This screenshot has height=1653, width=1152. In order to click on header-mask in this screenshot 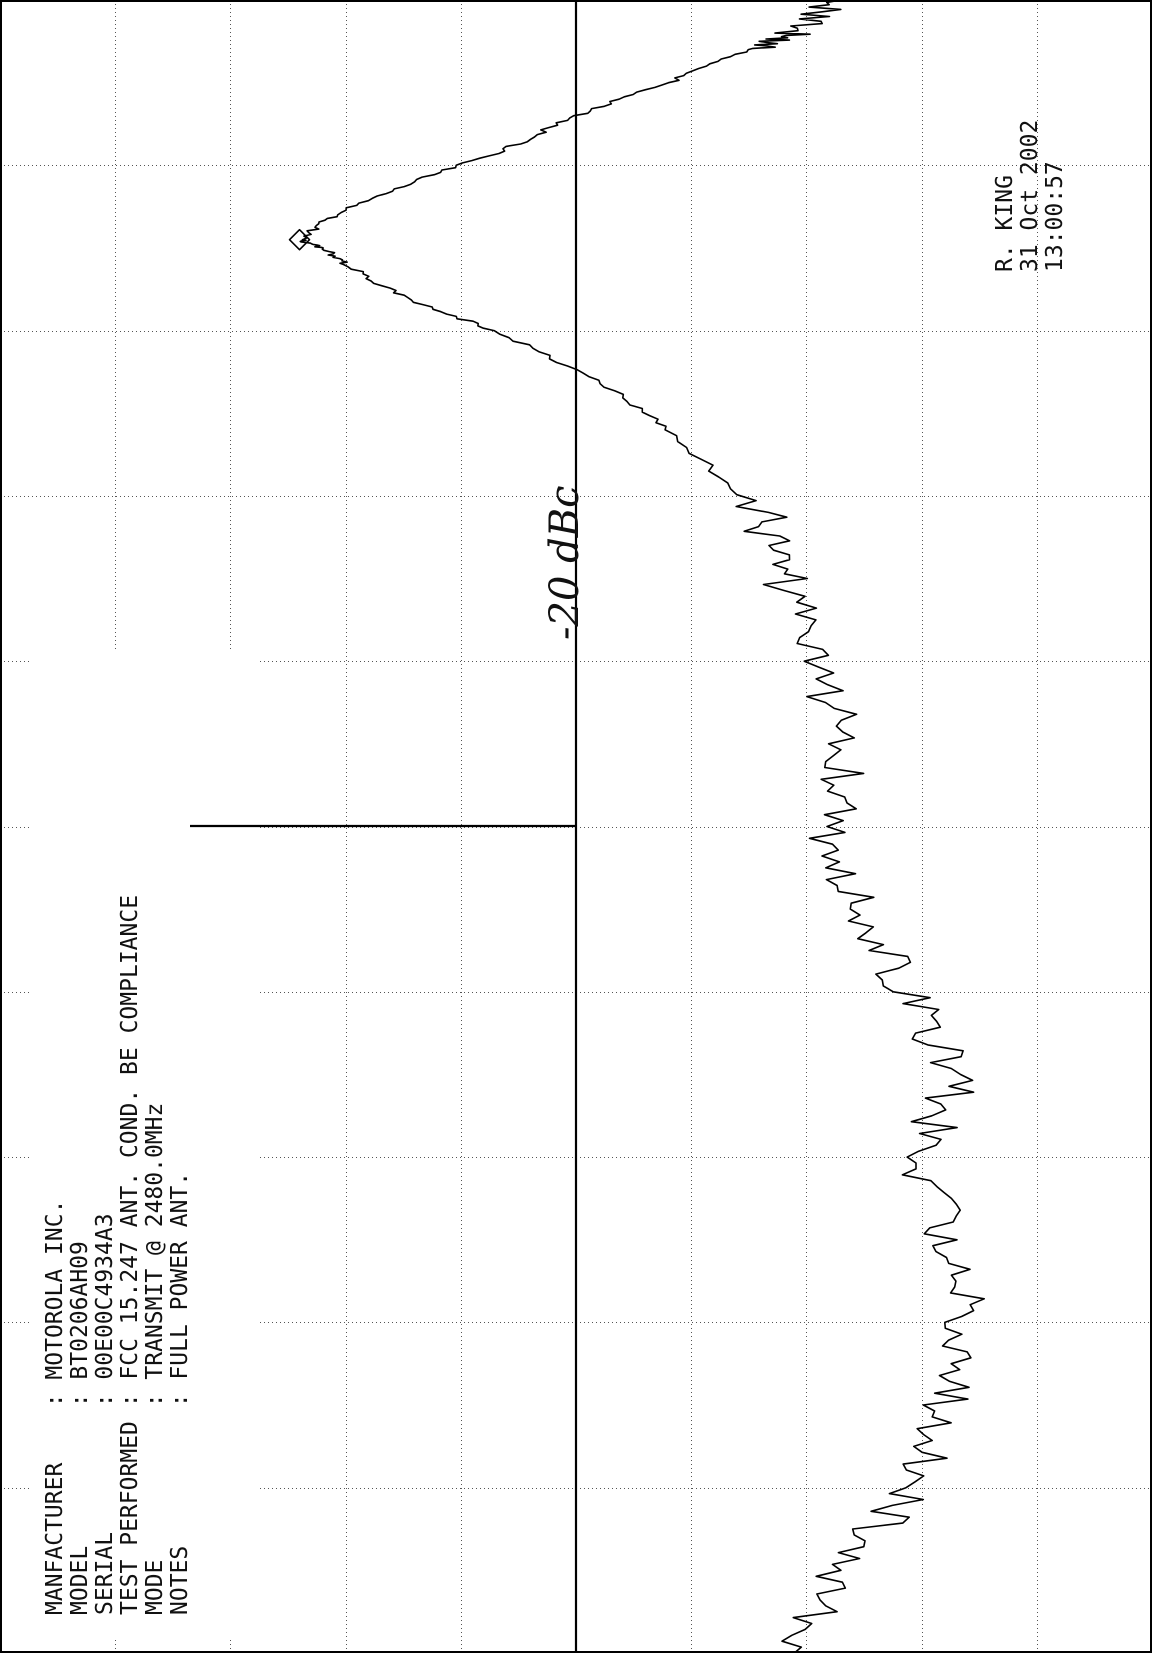, I will do `click(145, 1145)`.